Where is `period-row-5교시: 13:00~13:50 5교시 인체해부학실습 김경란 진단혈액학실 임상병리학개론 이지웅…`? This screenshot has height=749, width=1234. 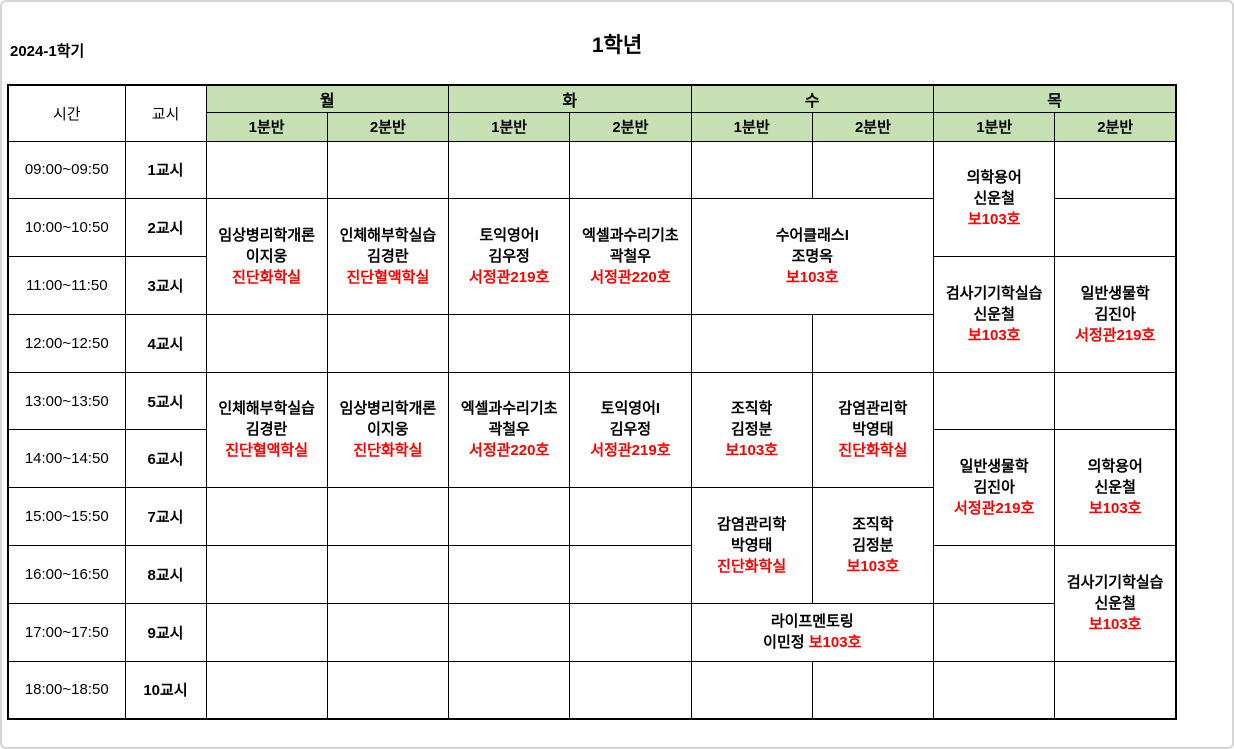
period-row-5교시: 13:00~13:50 5교시 인체해부학실습 김경란 진단혈액학실 임상병리학개론 이지웅… is located at coordinates (592, 430).